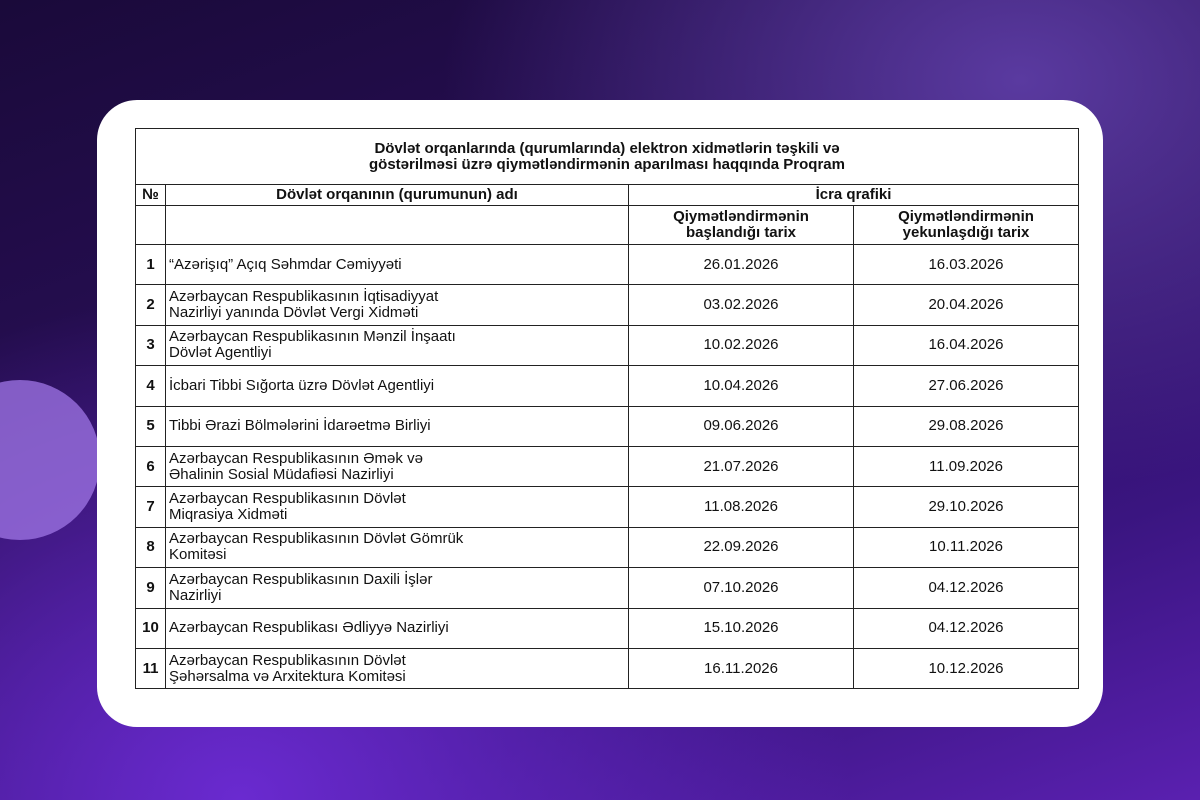 This screenshot has height=800, width=1200. Describe the element at coordinates (304, 297) in the screenshot. I see `name-line: Azərbaycan Respublikasının İqtisadiyyat` at that location.